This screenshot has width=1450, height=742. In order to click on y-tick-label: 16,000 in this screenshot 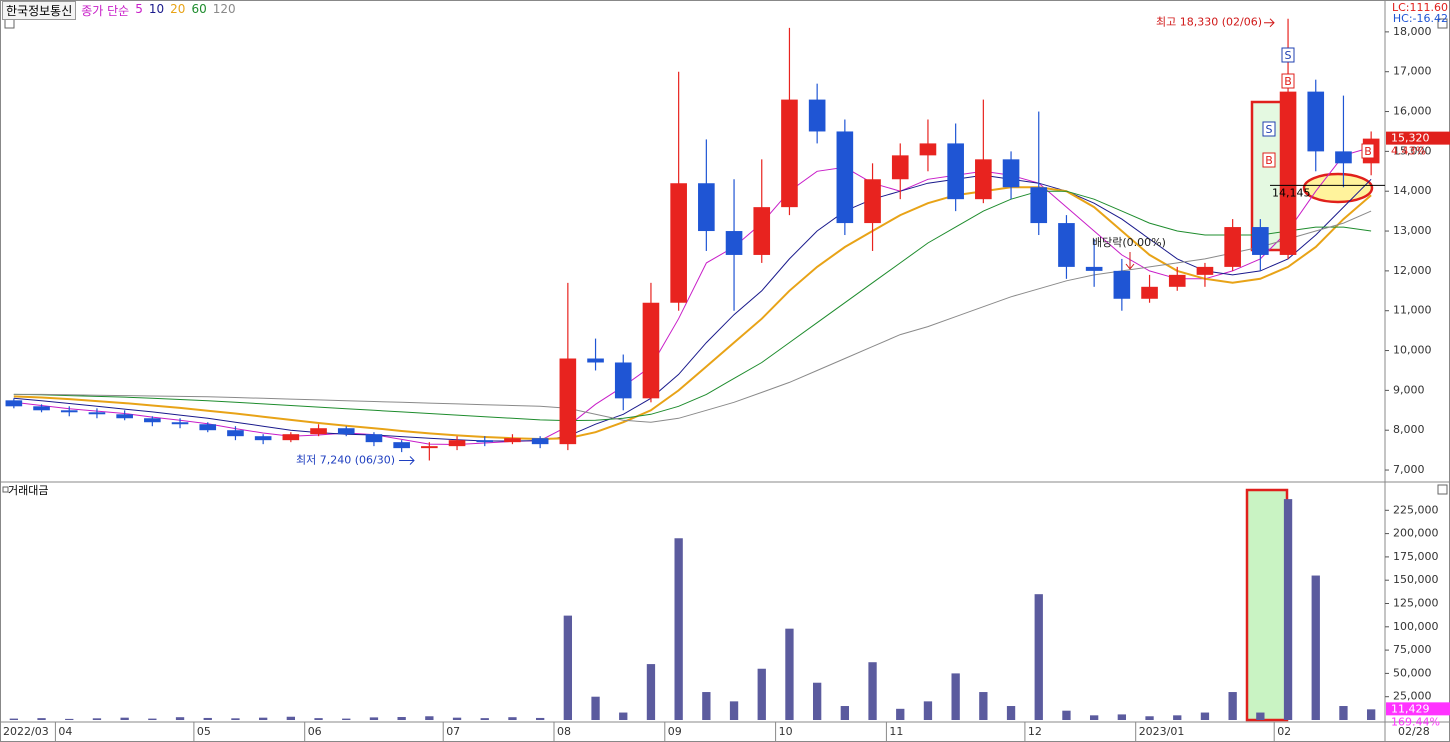, I will do `click(1412, 111)`.